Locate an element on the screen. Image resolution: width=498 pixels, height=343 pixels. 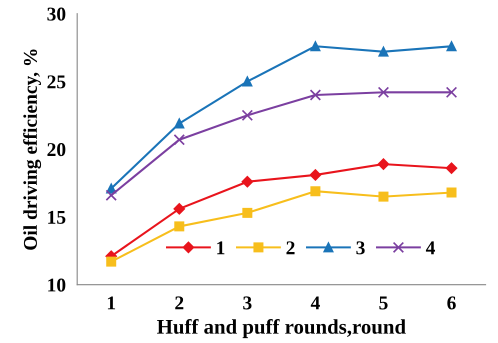
y-tick-label: 10 is located at coordinates (57, 285).